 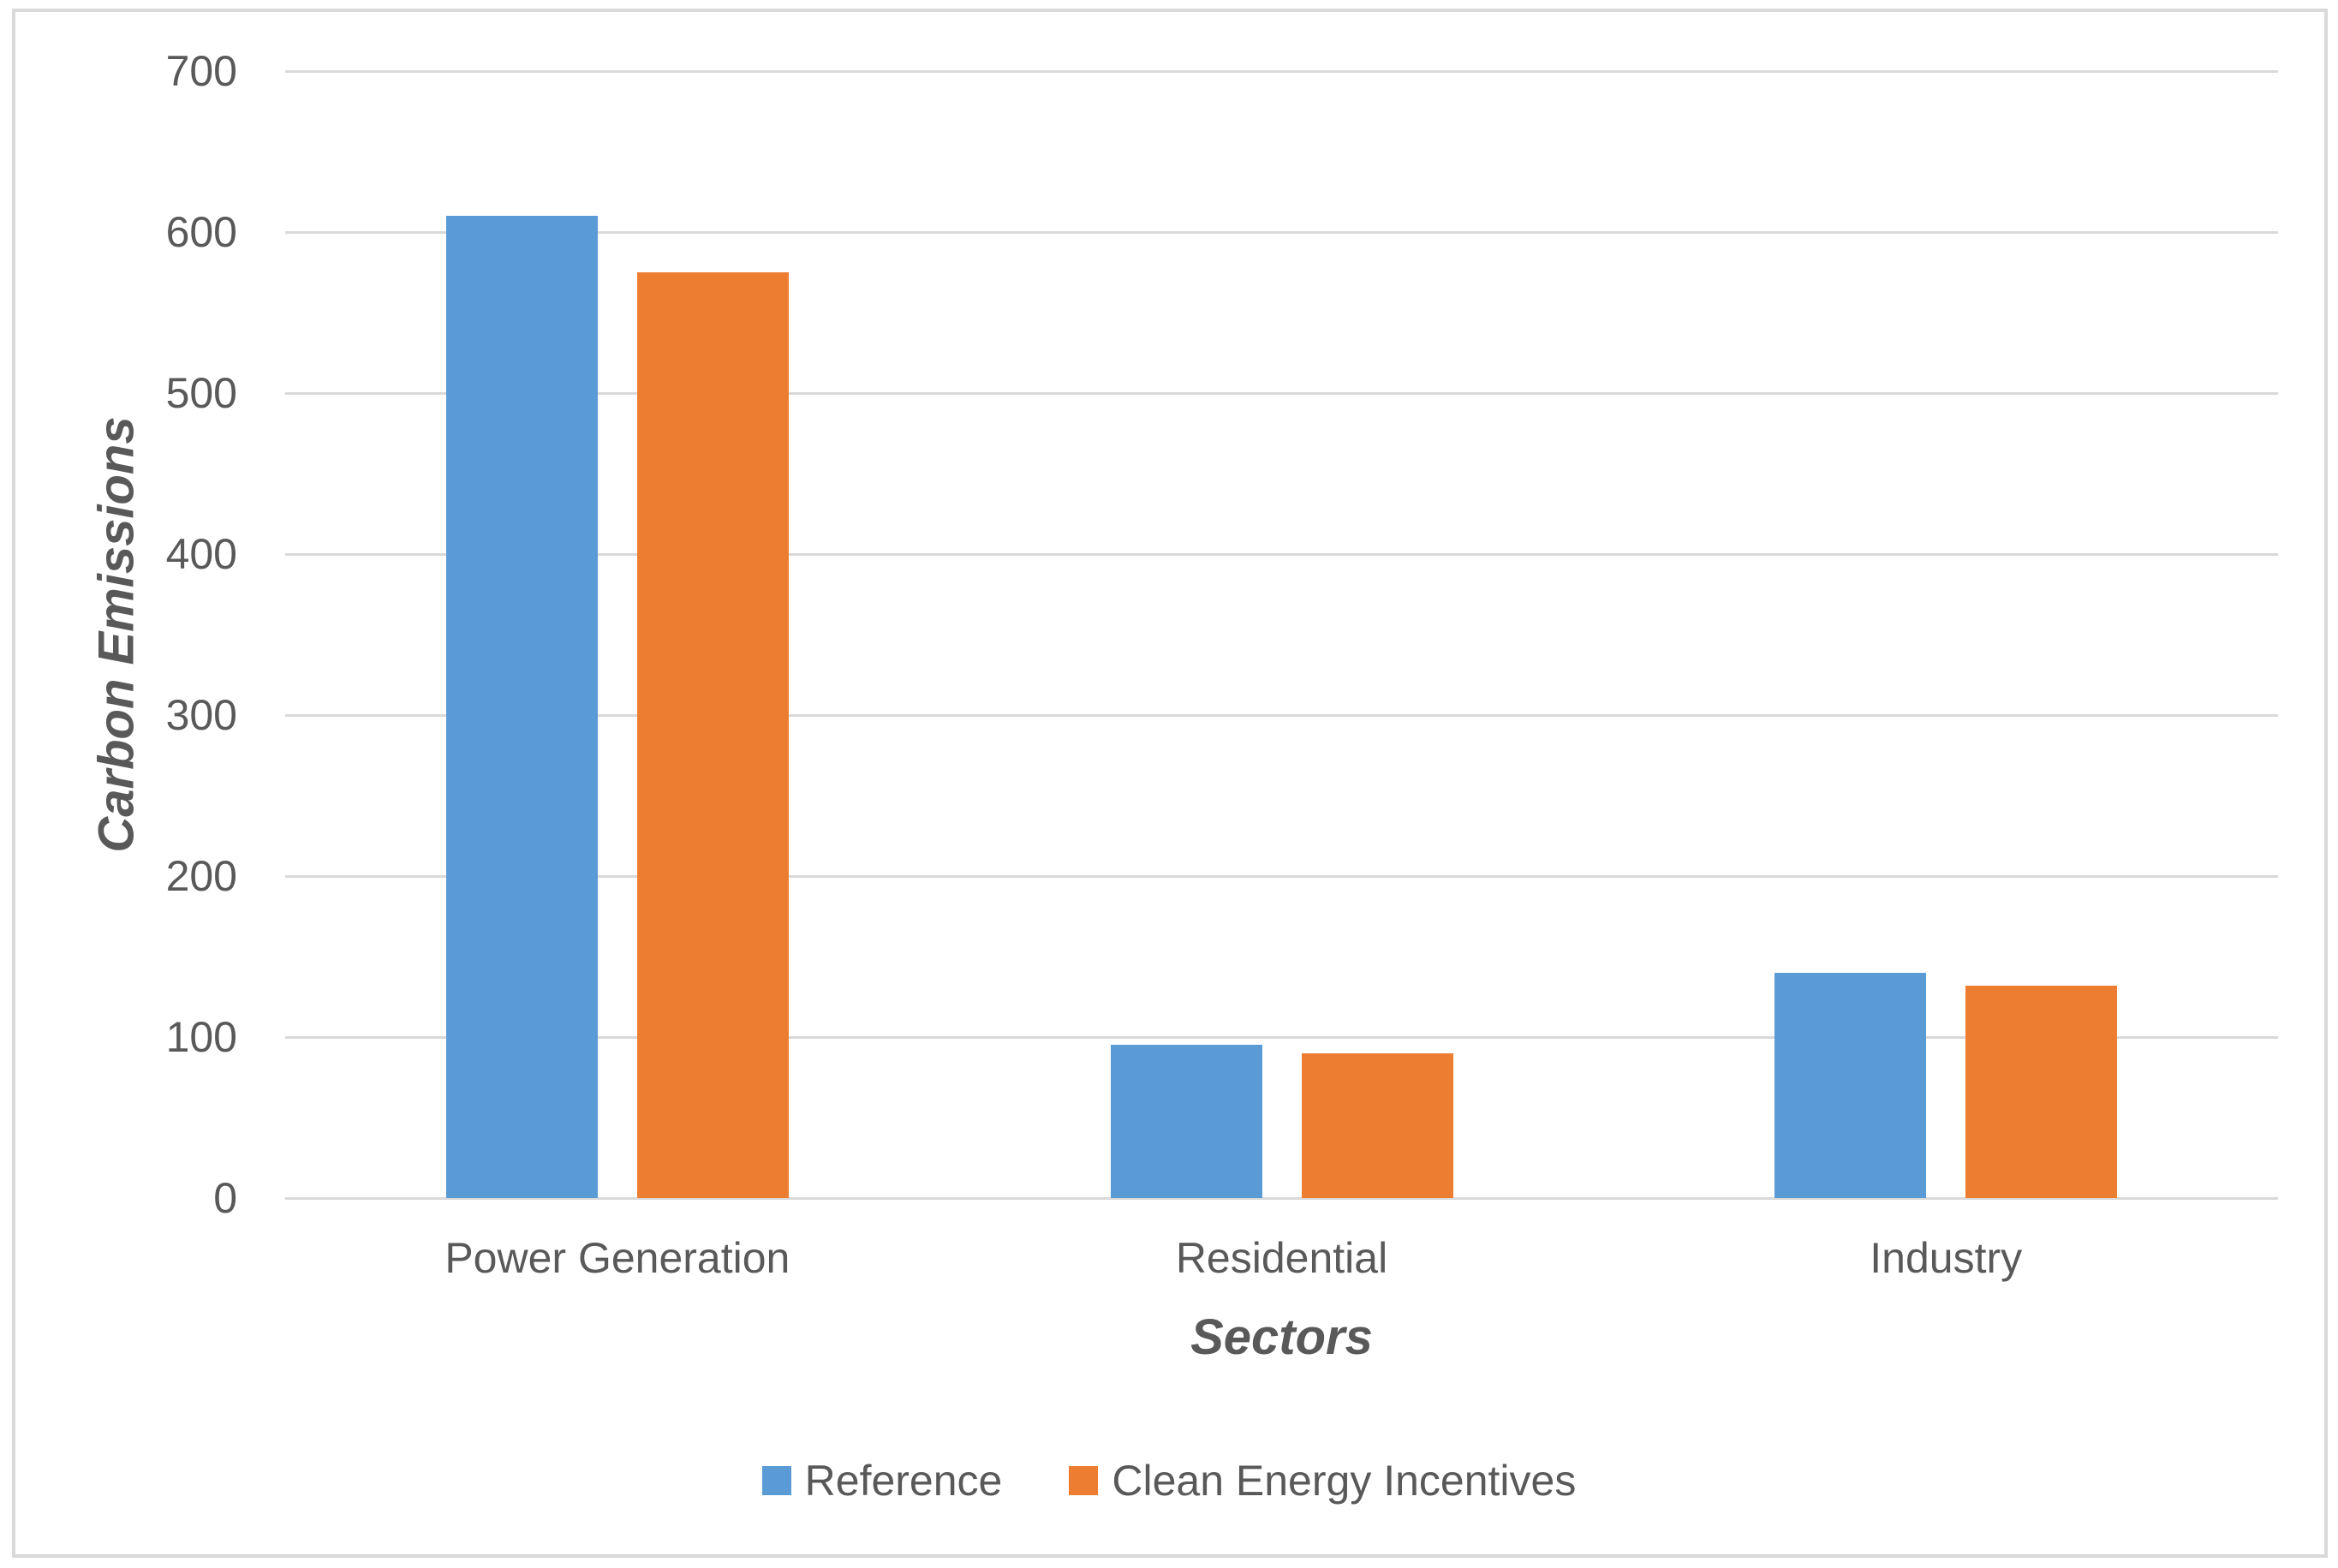 What do you see at coordinates (903, 1481) in the screenshot?
I see `legend-label-reference: Reference` at bounding box center [903, 1481].